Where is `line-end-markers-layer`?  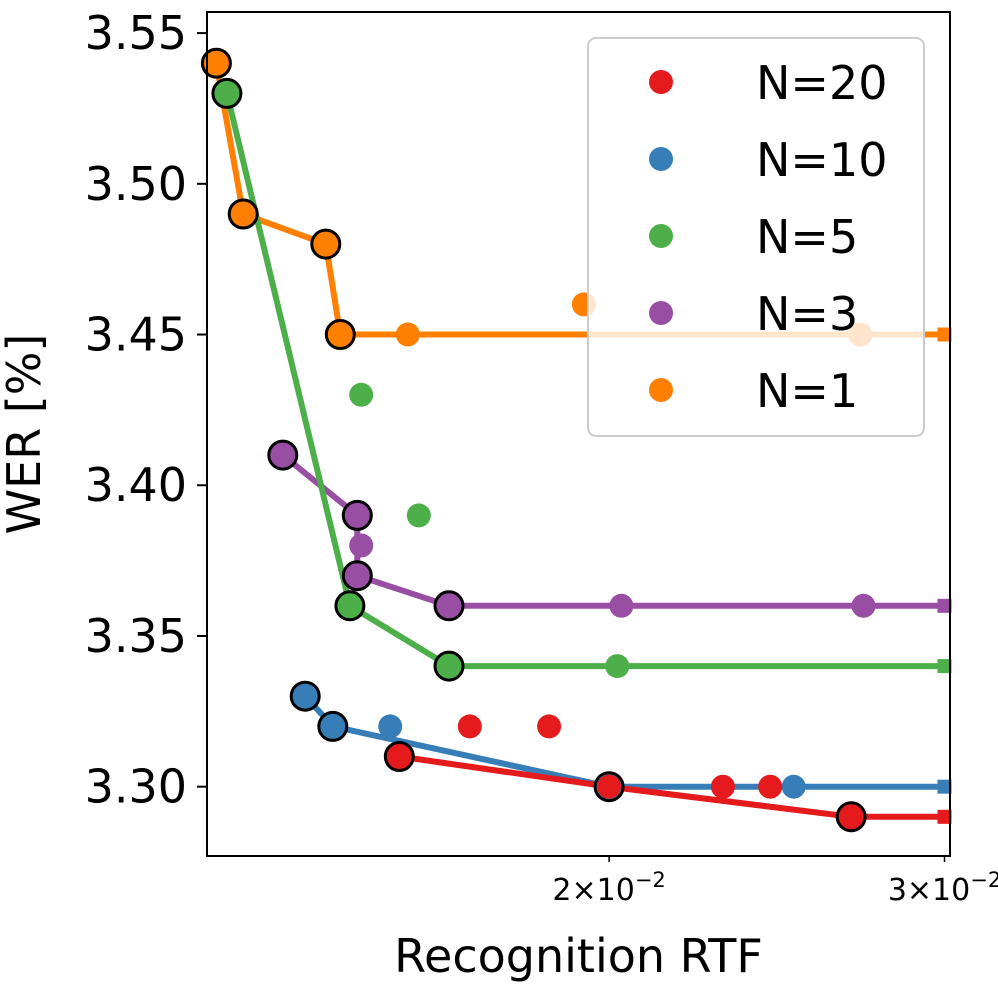
line-end-markers-layer is located at coordinates (944, 575).